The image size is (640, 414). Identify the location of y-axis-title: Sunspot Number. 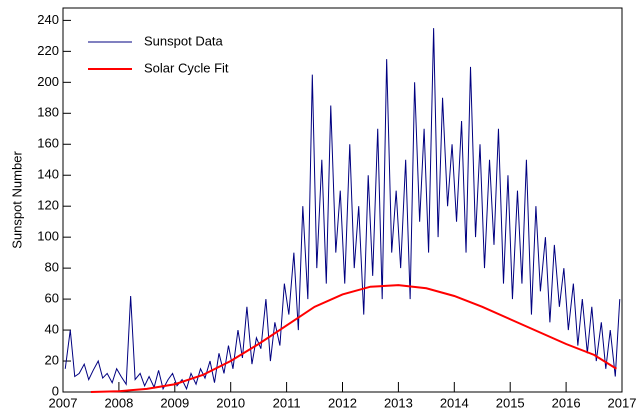
(16, 200).